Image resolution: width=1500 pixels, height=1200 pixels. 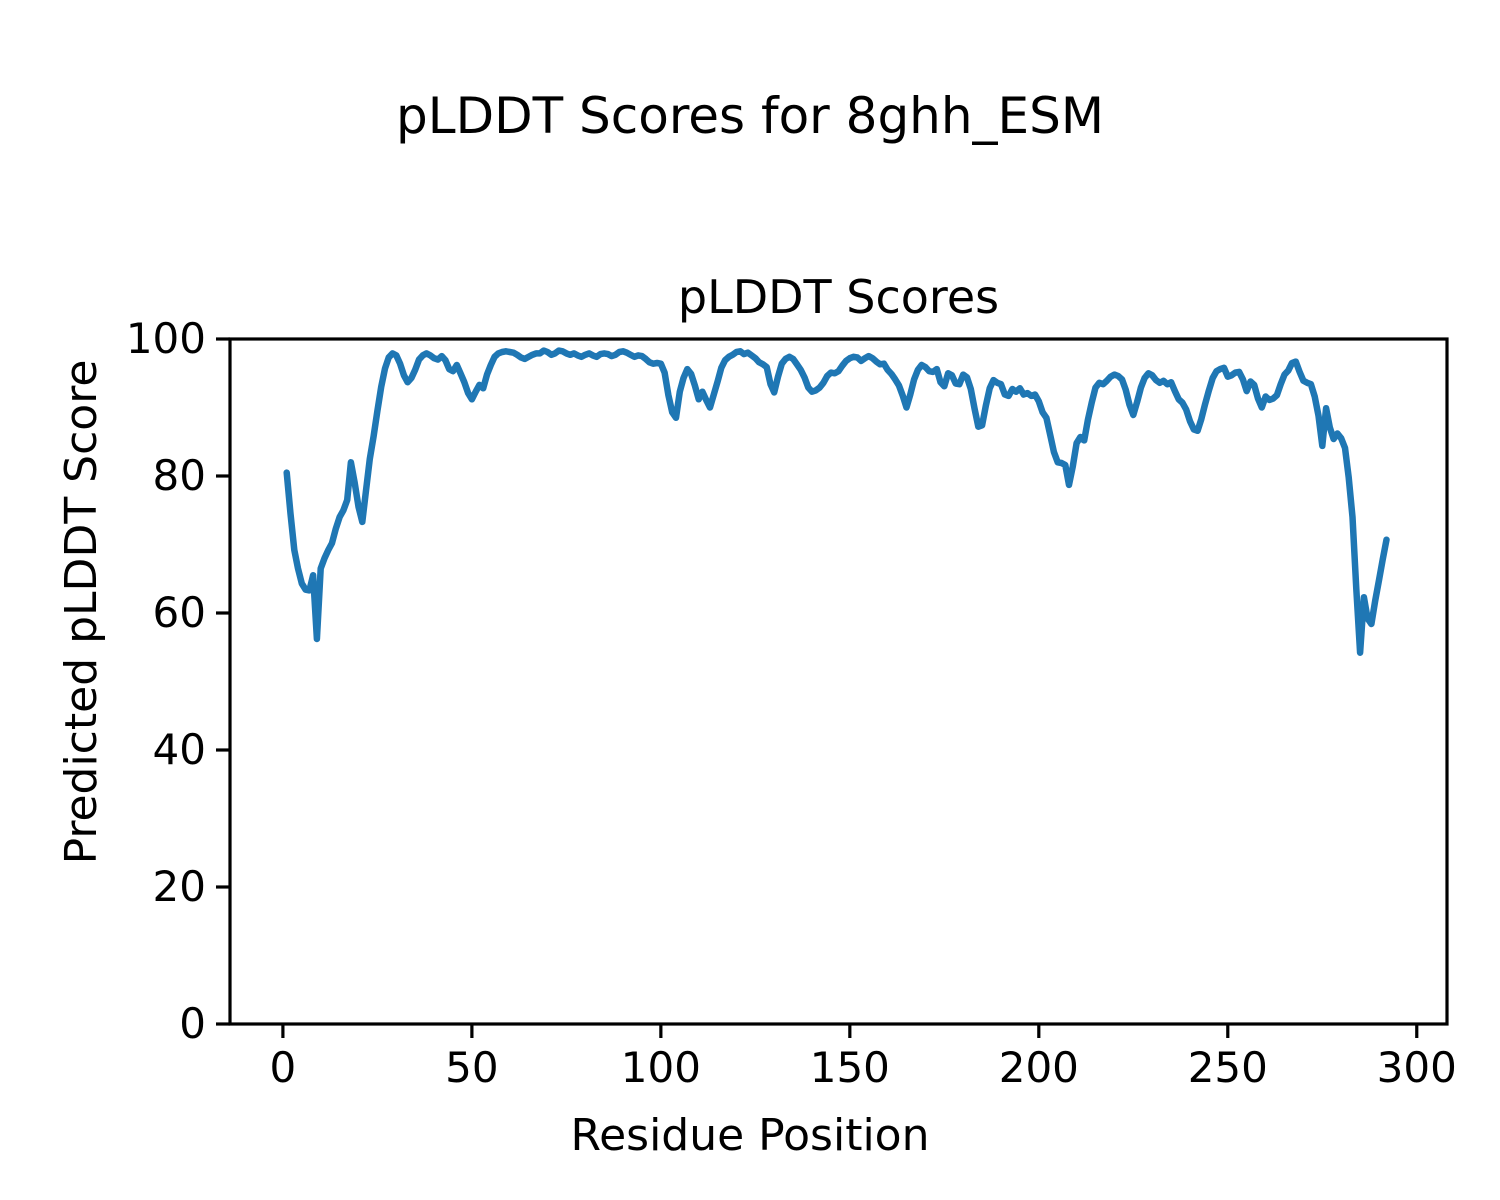 I want to click on y-tick-label: 100, so click(x=165, y=338).